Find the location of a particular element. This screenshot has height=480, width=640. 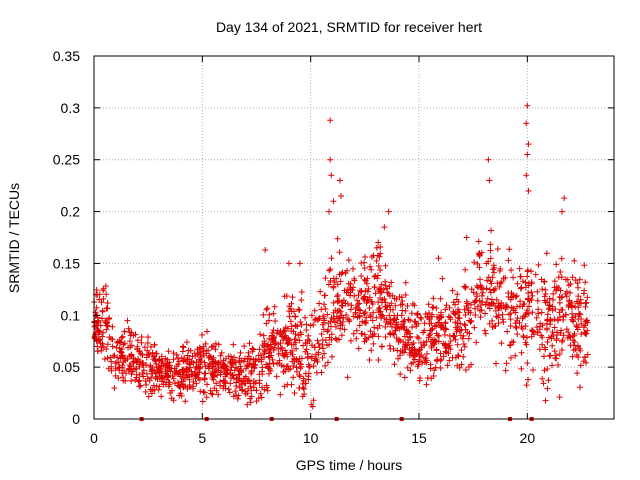

y-axis-label: SRMTID / TECUs is located at coordinates (14, 238).